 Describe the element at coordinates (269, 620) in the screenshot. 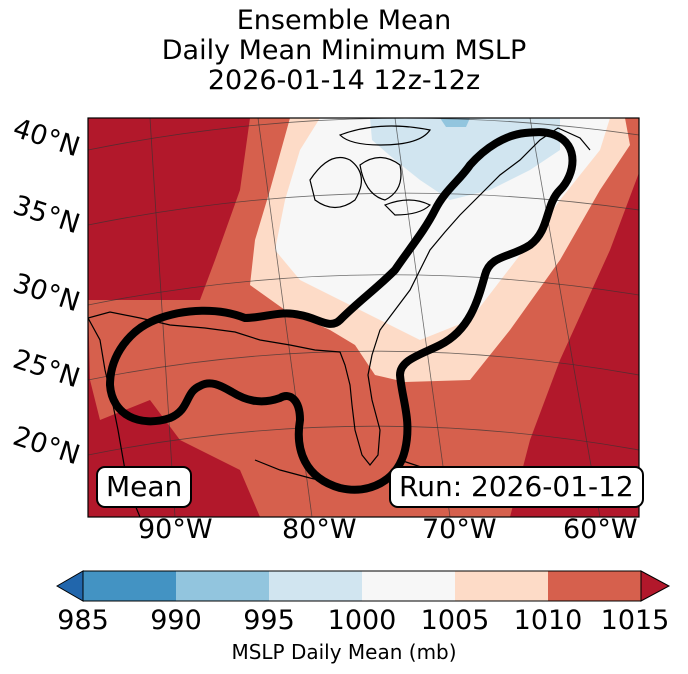

I see `colorbar-tick-995: 995` at that location.